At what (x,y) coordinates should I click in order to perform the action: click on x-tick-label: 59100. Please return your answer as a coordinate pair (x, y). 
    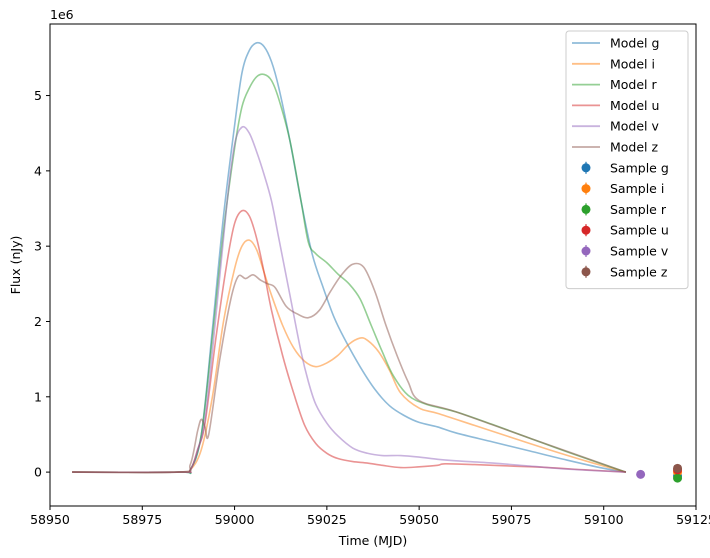
    Looking at the image, I should click on (604, 519).